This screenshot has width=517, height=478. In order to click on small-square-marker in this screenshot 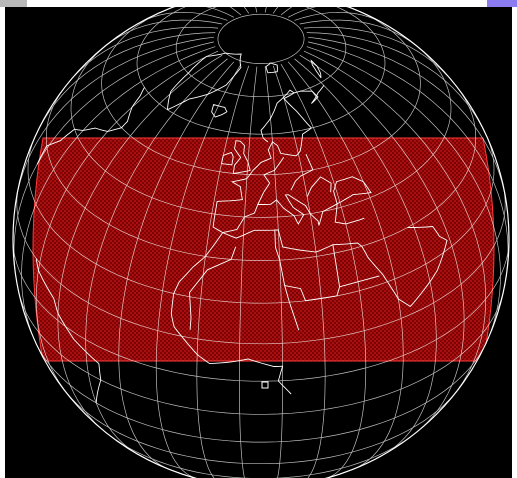, I will do `click(265, 385)`.